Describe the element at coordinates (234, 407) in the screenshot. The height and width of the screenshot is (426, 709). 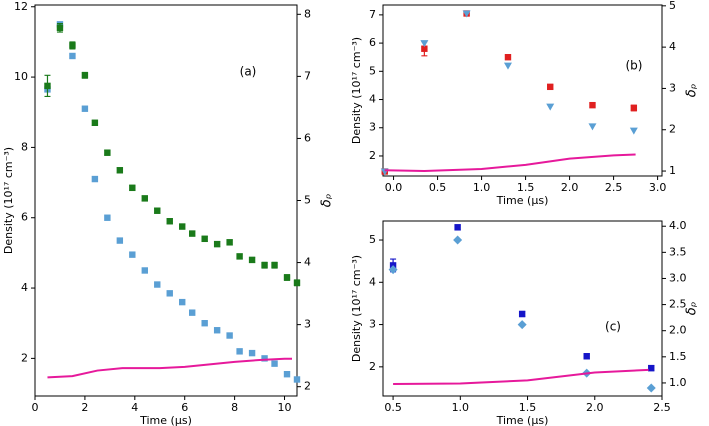
I see `x-tick-label: 8` at that location.